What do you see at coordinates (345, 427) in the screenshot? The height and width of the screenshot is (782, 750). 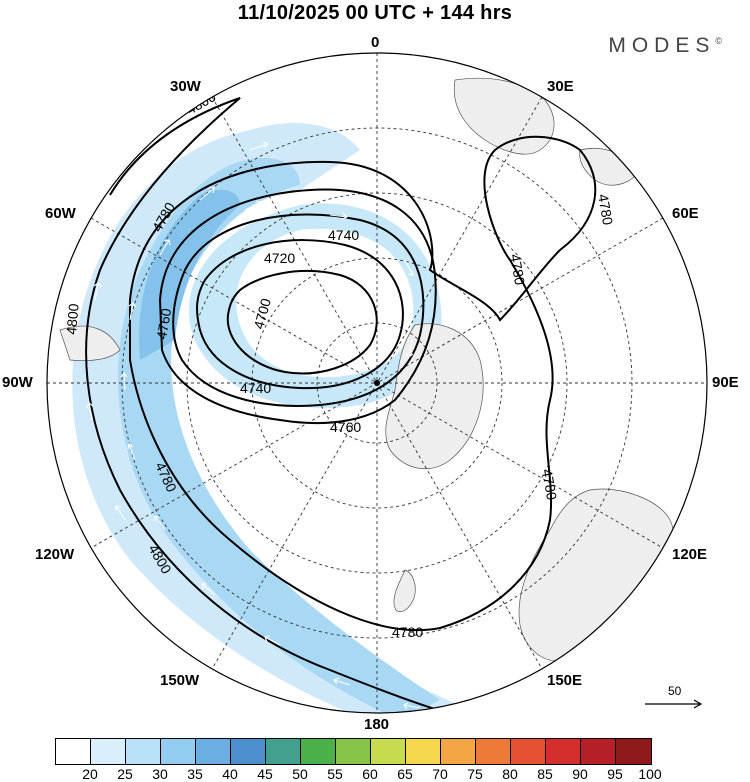 I see `contour-label-4760-bottom: 4760` at bounding box center [345, 427].